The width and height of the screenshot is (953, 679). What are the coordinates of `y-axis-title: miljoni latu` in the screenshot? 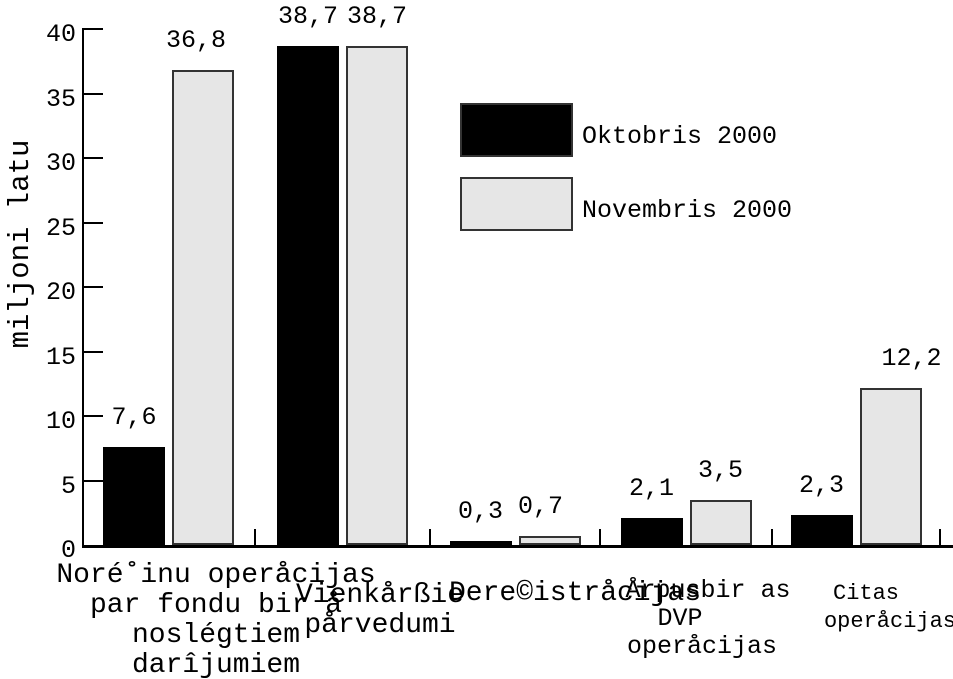 It's located at (20, 244).